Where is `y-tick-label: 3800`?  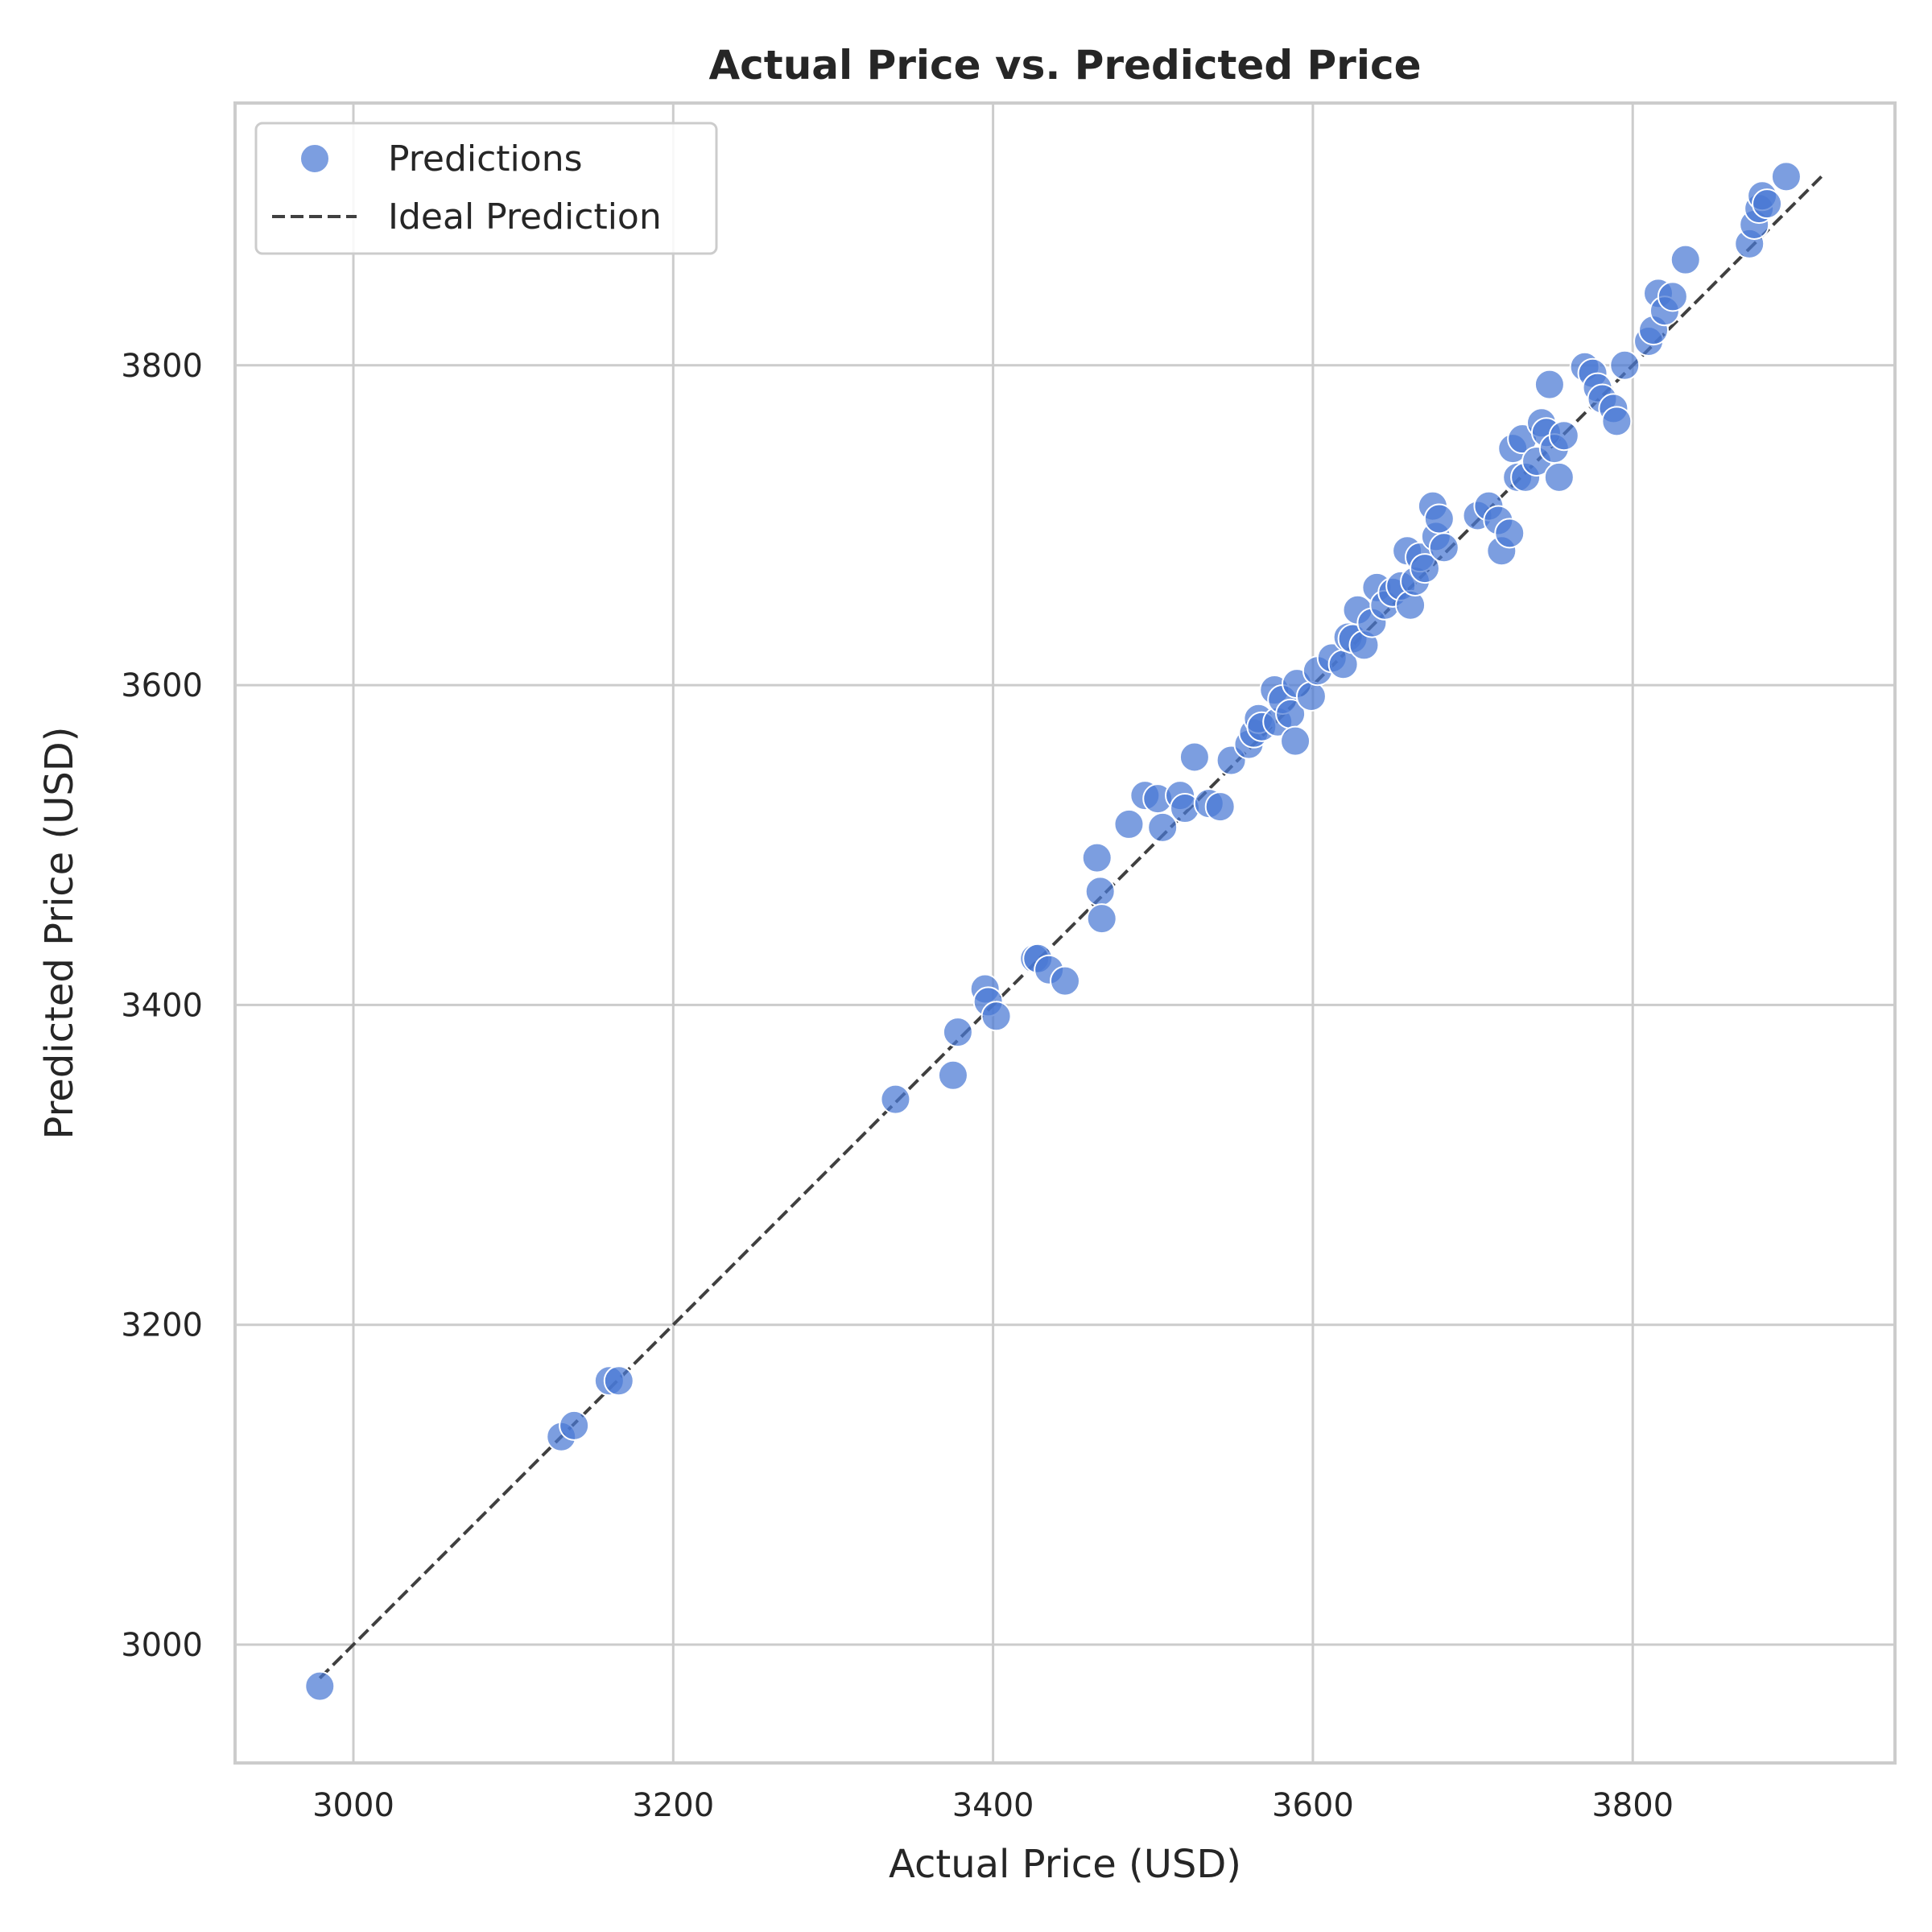 y-tick-label: 3800 is located at coordinates (162, 366).